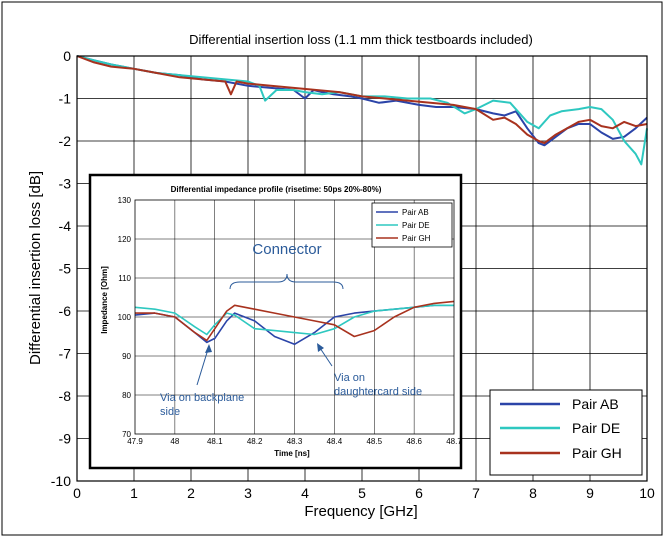  Describe the element at coordinates (126, 356) in the screenshot. I see `inset-y-tick-label: 90` at that location.